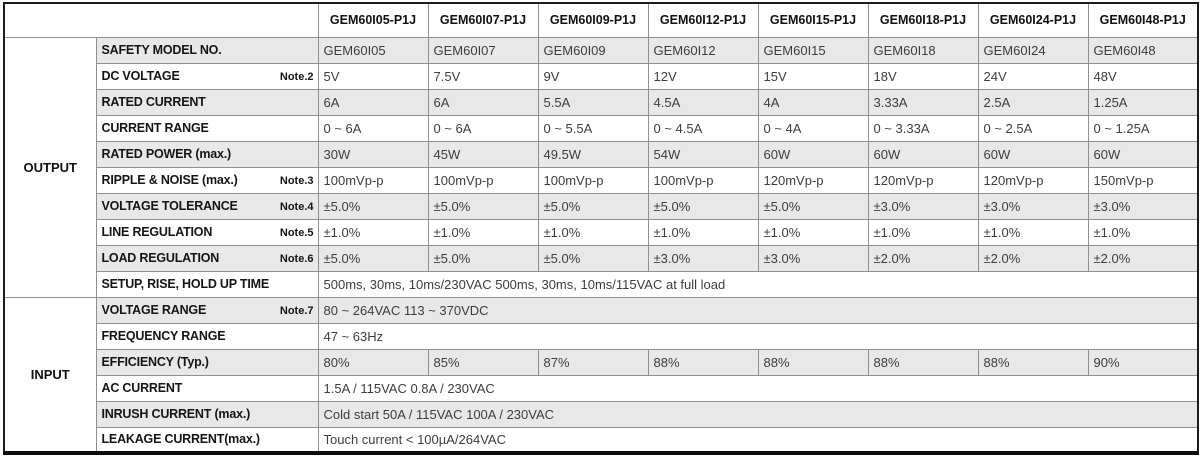  What do you see at coordinates (373, 76) in the screenshot?
I see `value-cell: 5V` at bounding box center [373, 76].